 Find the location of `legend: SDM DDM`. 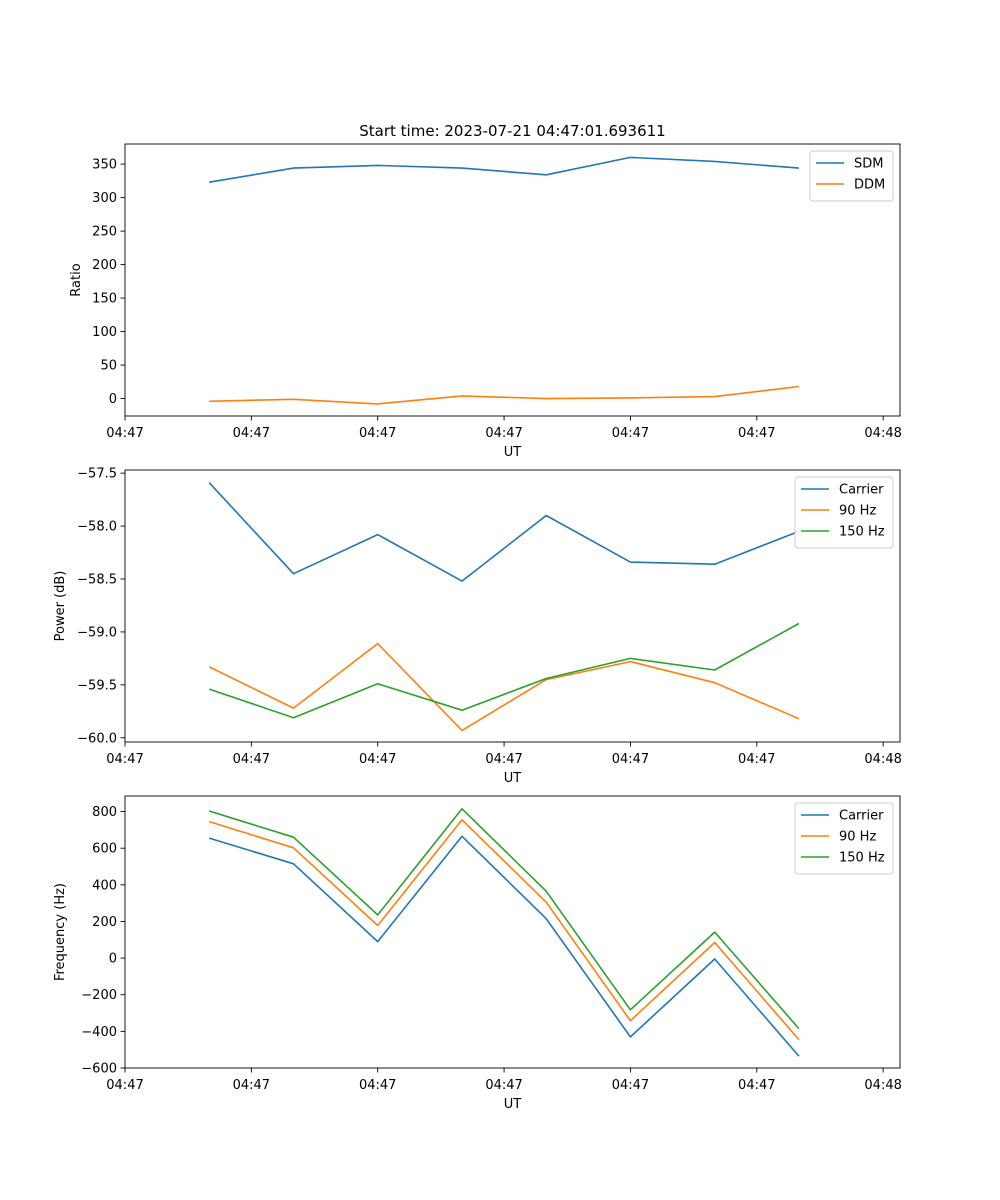

legend: SDM DDM is located at coordinates (851, 176).